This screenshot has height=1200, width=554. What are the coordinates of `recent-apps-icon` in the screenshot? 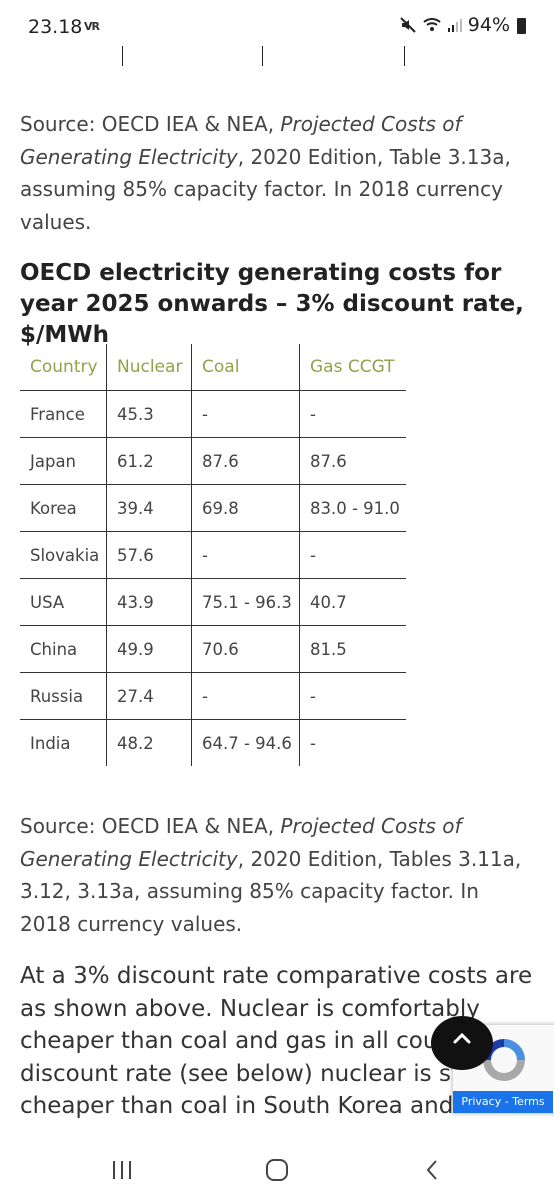 It's located at (122, 1170).